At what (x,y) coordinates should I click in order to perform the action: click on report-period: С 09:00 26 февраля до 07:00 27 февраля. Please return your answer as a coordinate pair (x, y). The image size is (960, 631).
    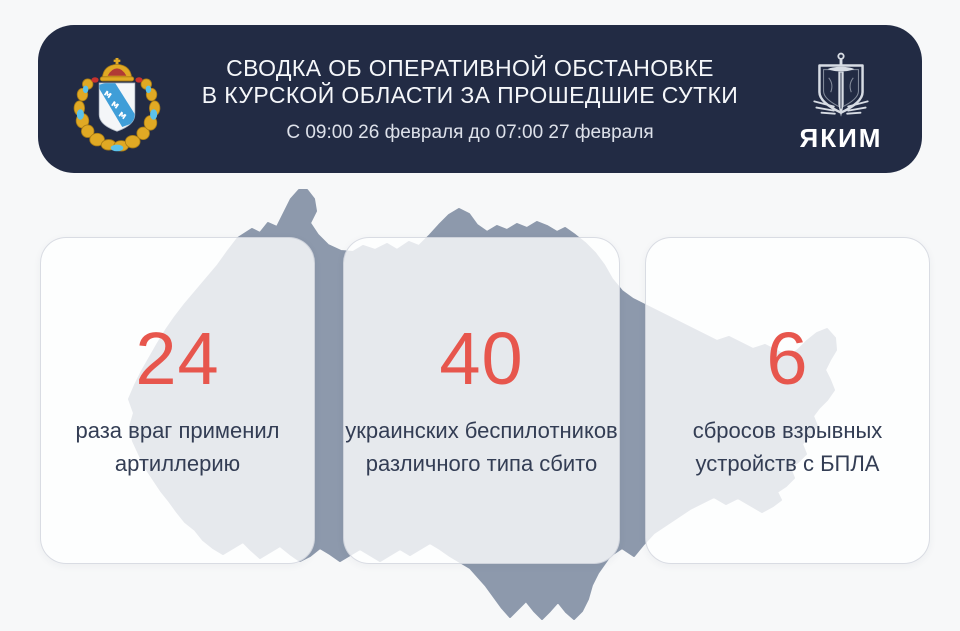
    Looking at the image, I should click on (470, 132).